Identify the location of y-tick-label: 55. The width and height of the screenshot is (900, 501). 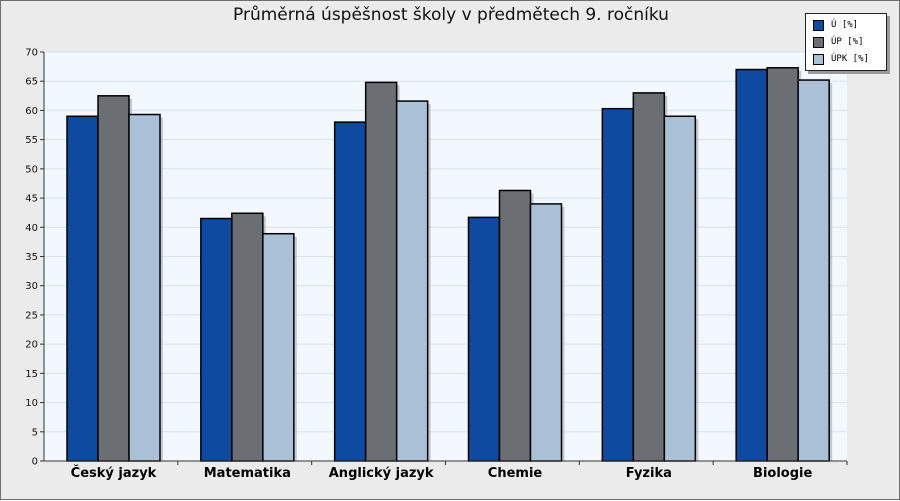
(31, 140).